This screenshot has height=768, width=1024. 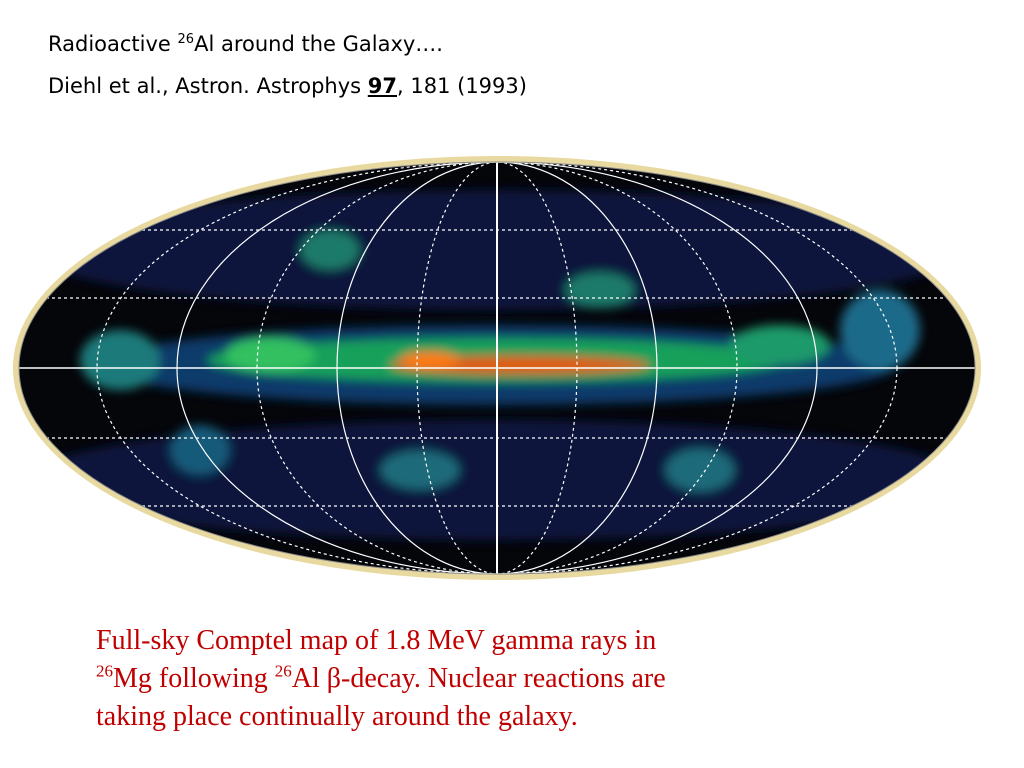 What do you see at coordinates (318, 44) in the screenshot?
I see `text: Al around the Galaxy….` at bounding box center [318, 44].